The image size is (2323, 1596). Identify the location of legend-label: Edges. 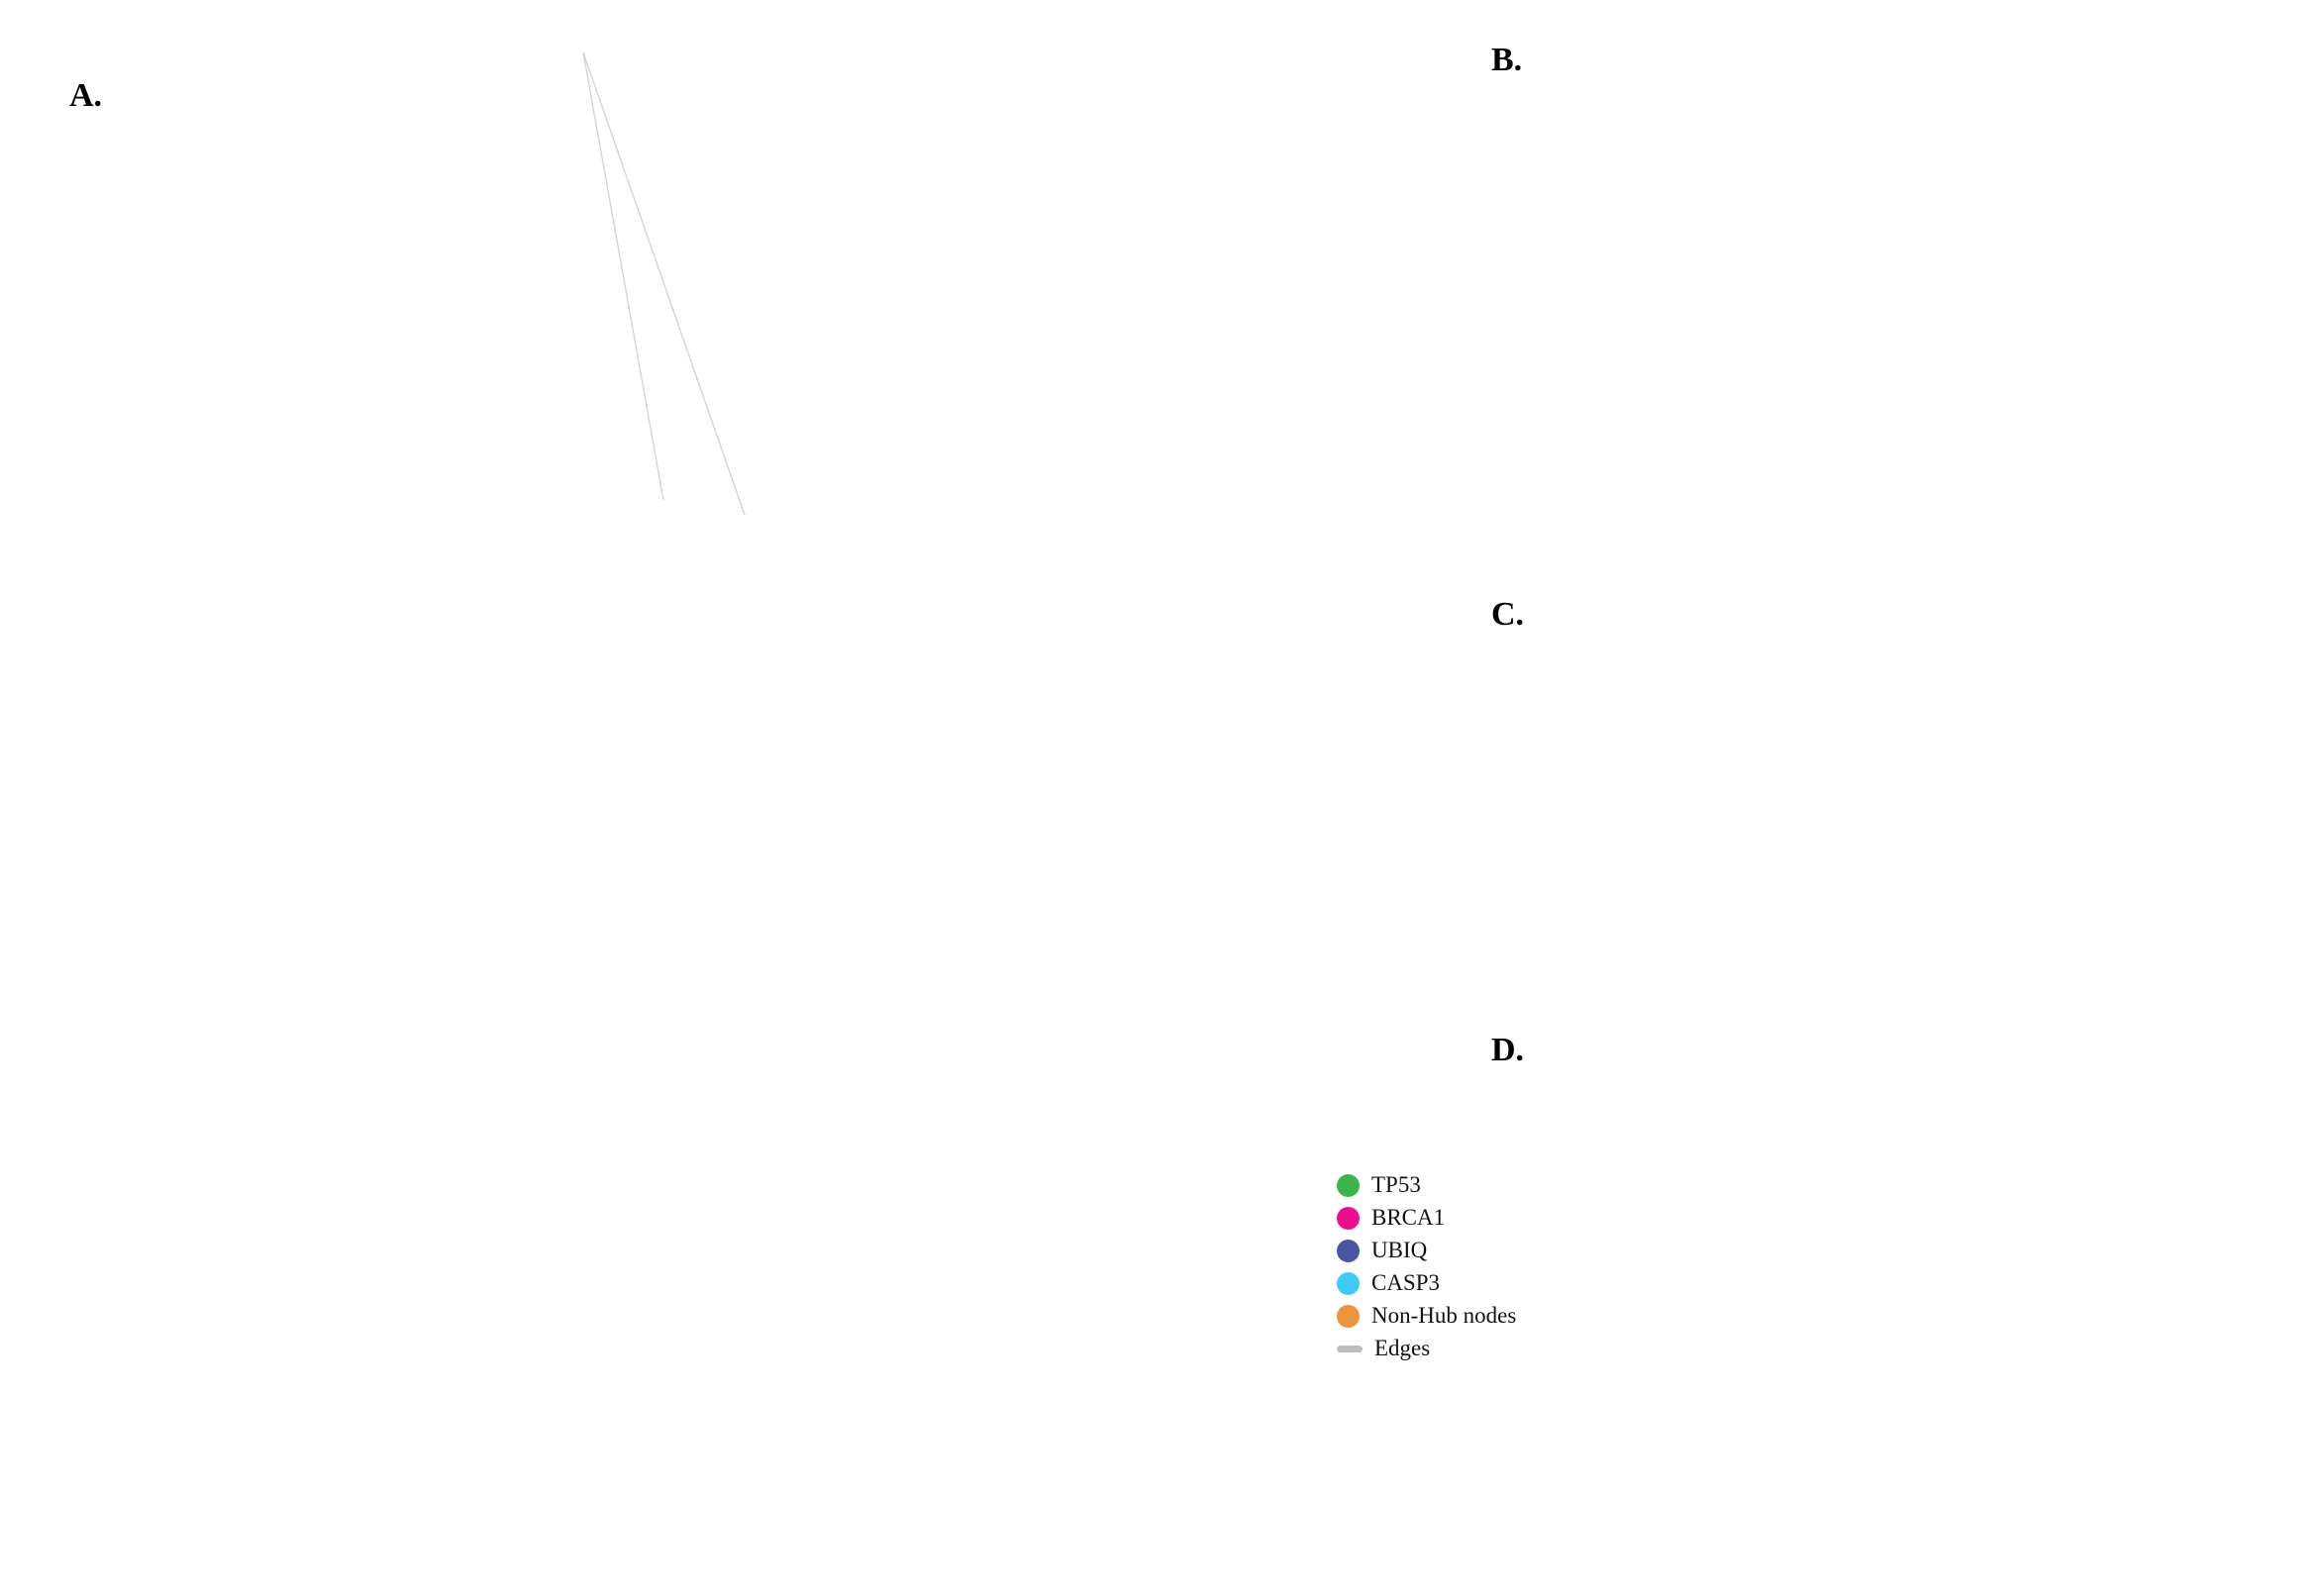
(1403, 1348).